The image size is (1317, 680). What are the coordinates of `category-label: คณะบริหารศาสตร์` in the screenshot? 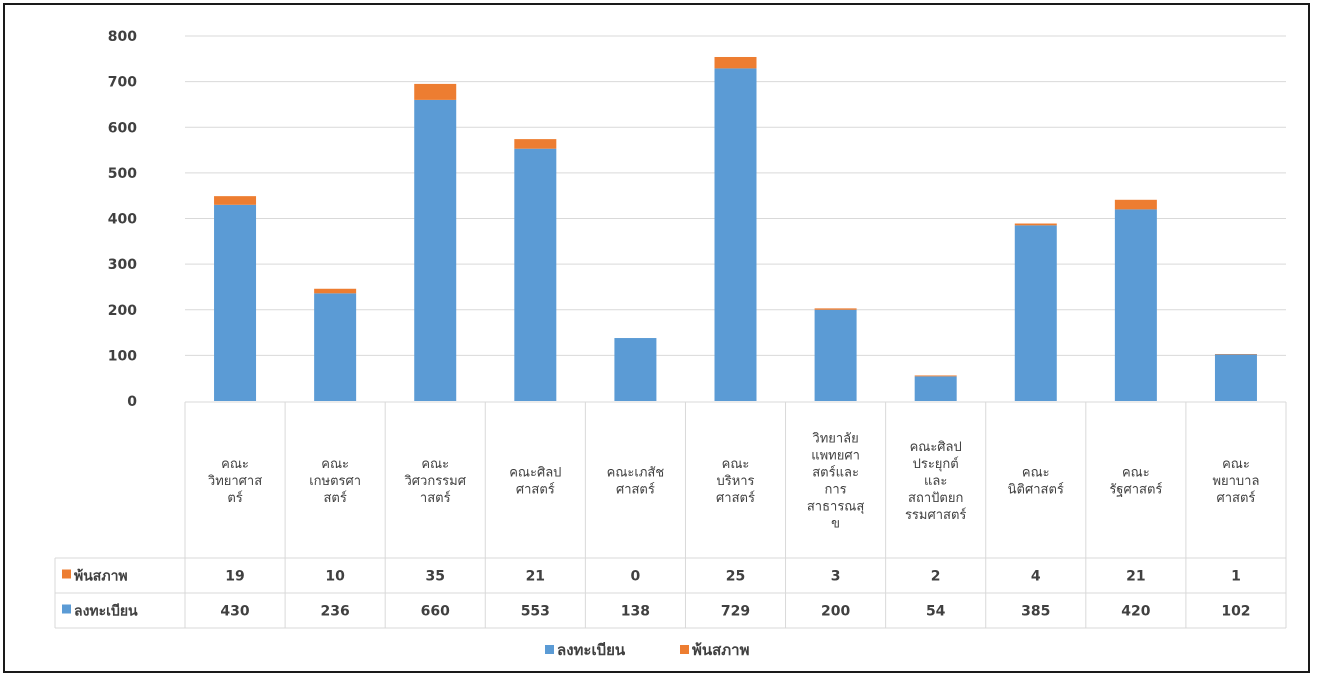 It's located at (735, 481).